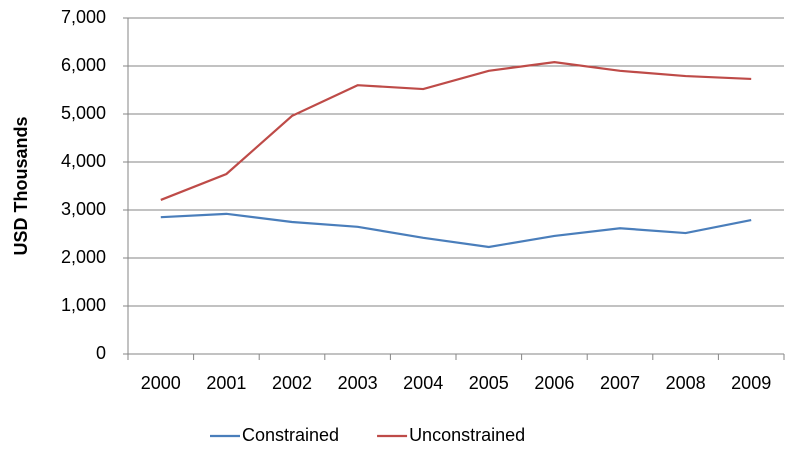  I want to click on y-tick-label: 1,000, so click(83, 305).